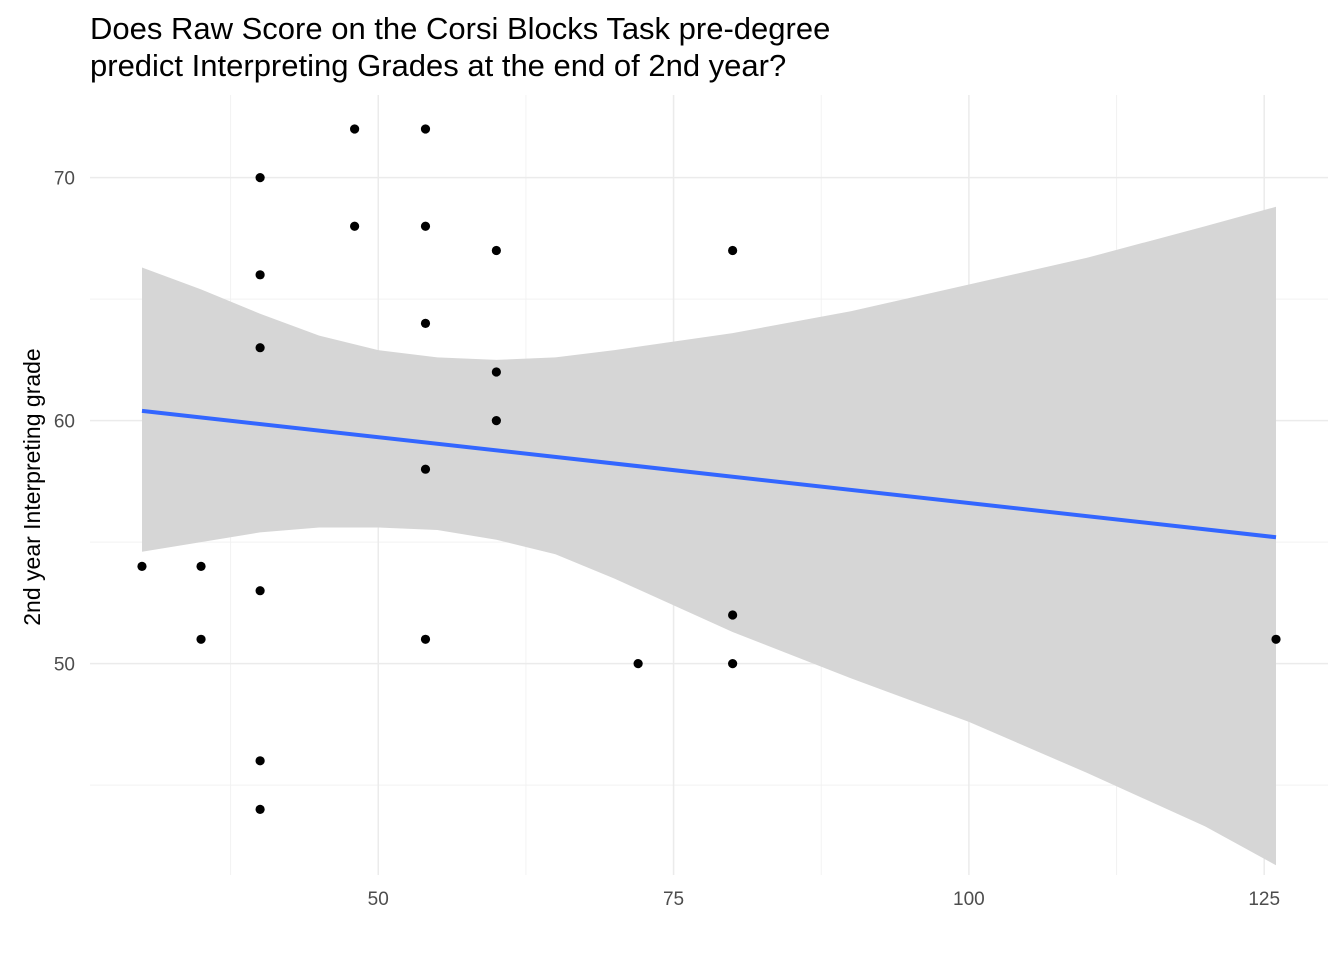 Image resolution: width=1344 pixels, height=960 pixels. What do you see at coordinates (709, 474) in the screenshot?
I see `trend-line` at bounding box center [709, 474].